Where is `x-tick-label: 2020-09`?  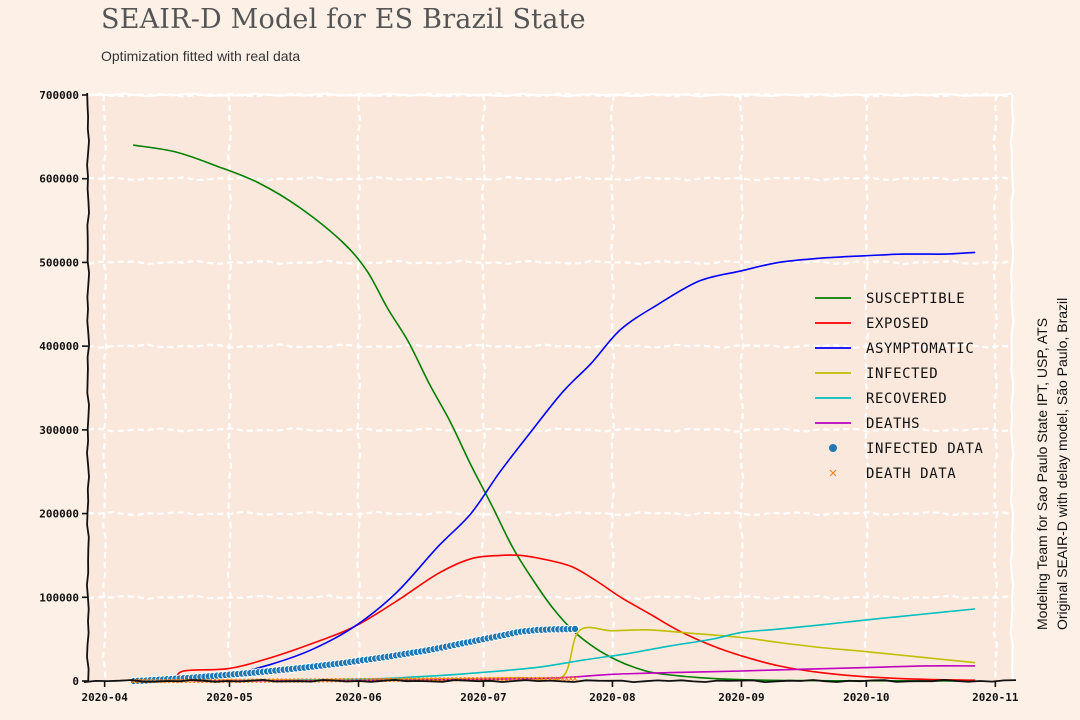
x-tick-label: 2020-09 is located at coordinates (741, 697).